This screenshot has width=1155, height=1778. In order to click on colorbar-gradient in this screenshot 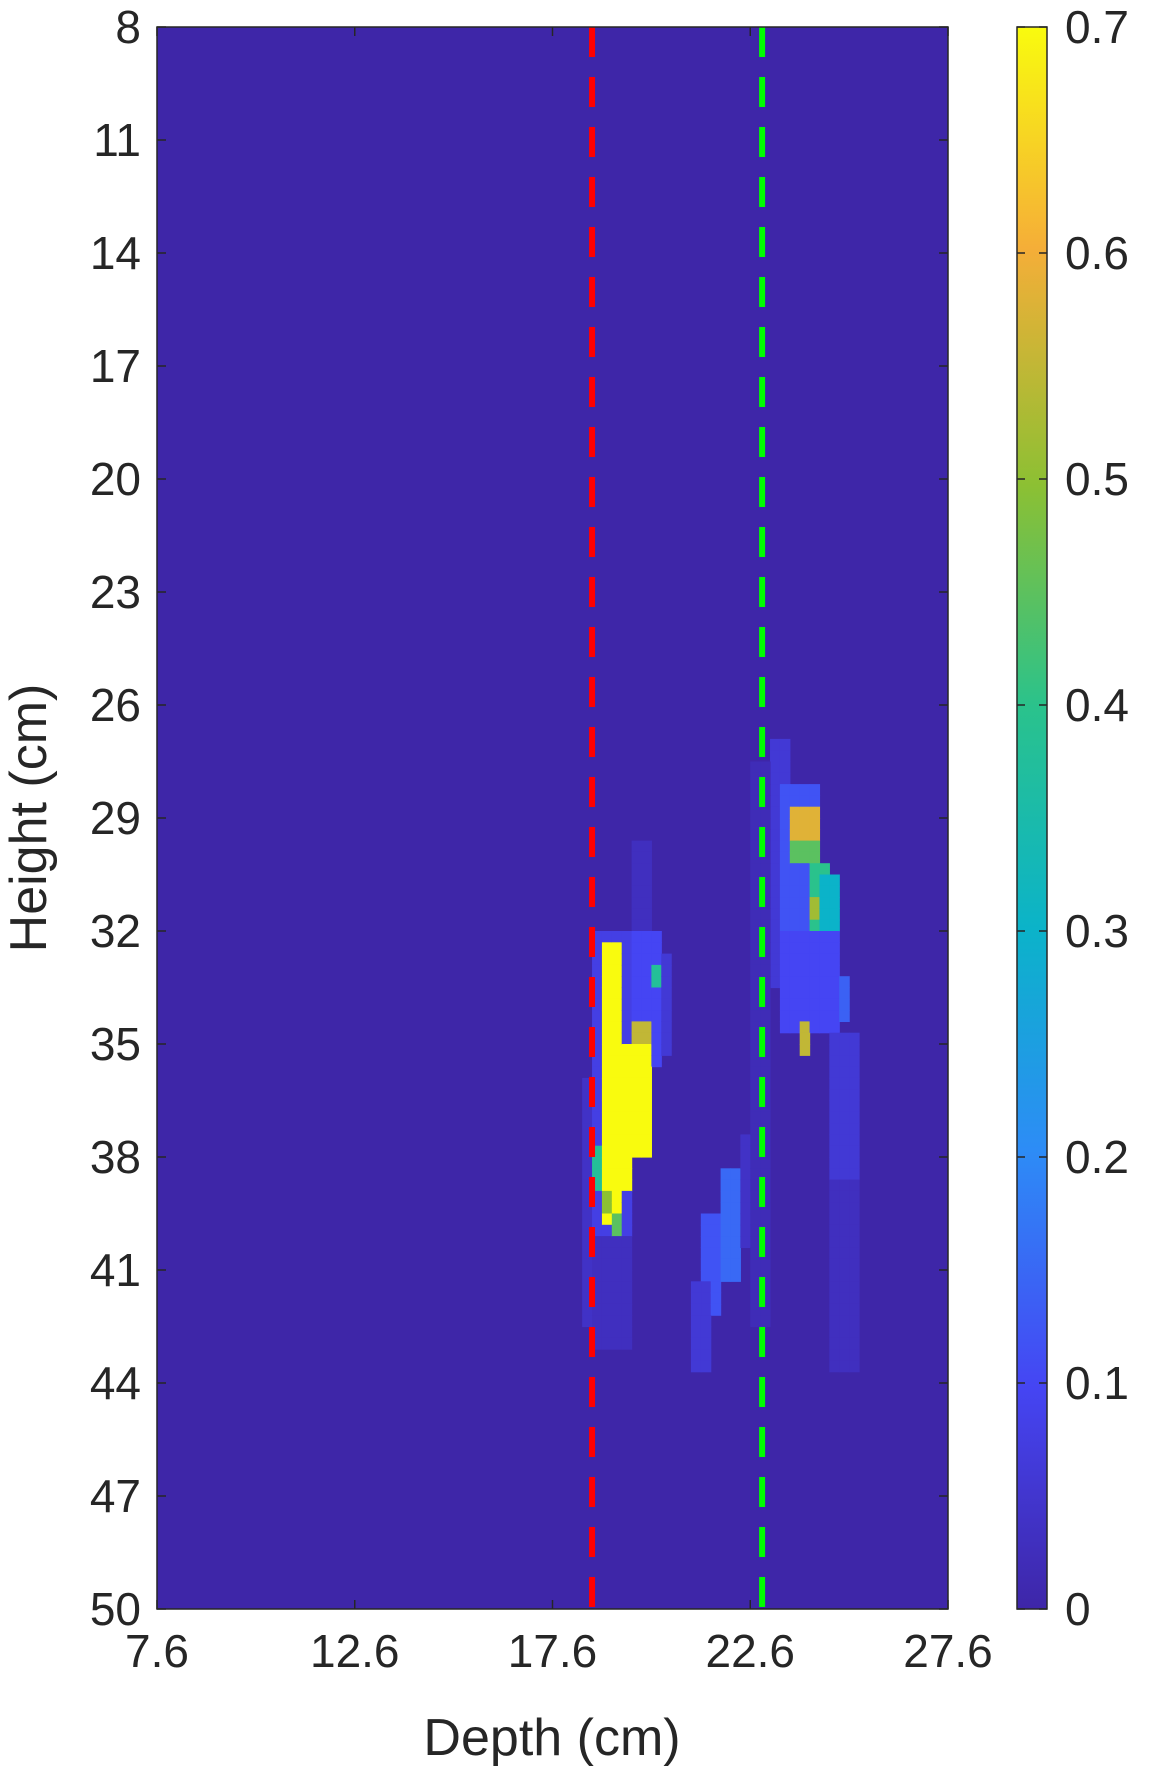, I will do `click(1032, 818)`.